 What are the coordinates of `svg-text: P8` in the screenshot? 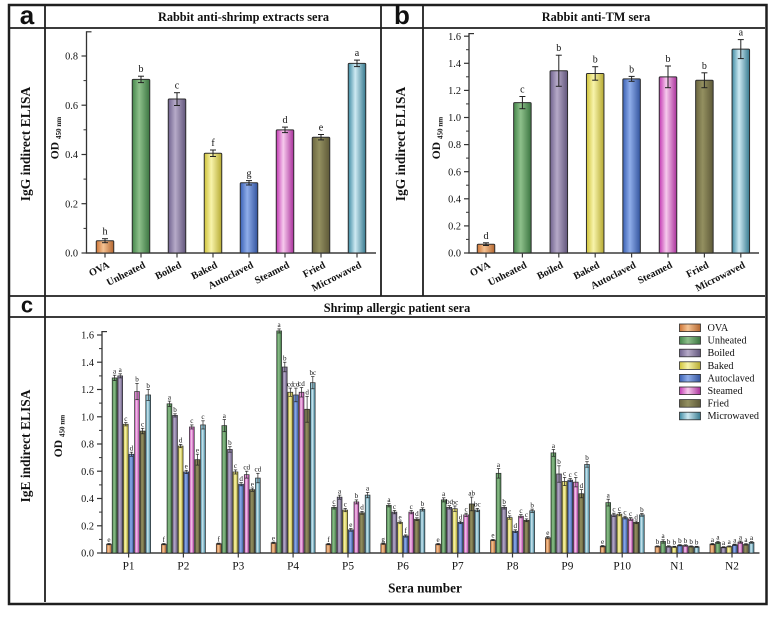 It's located at (513, 567).